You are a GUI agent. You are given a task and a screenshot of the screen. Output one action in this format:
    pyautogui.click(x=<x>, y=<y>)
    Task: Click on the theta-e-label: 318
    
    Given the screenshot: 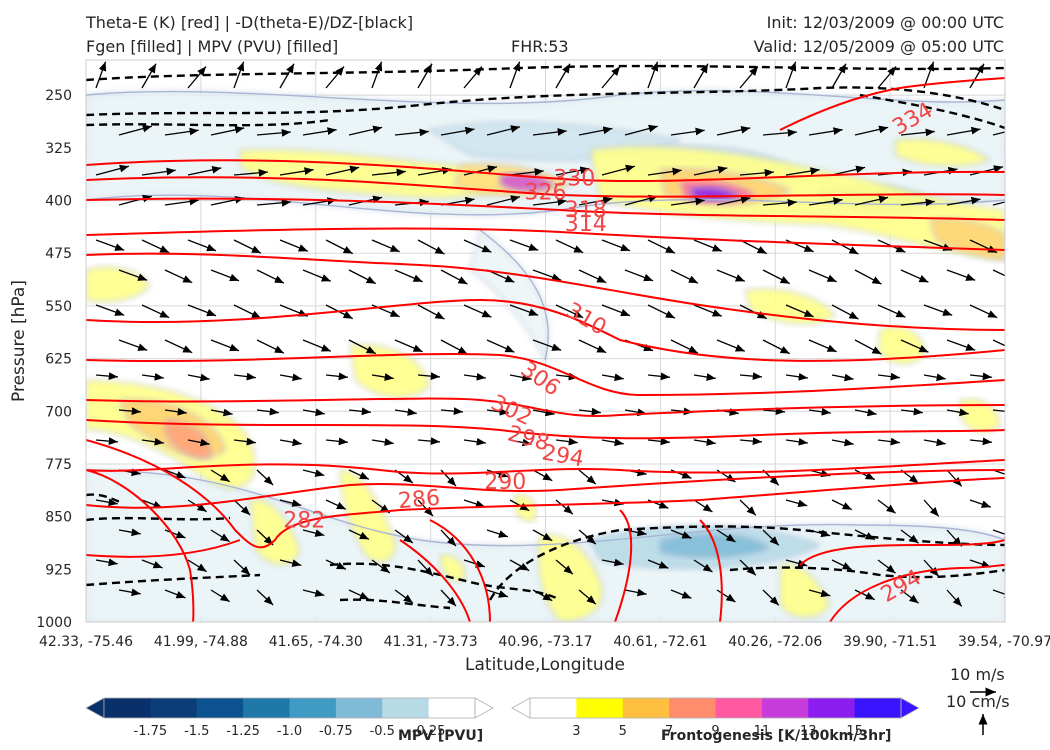 What is the action you would take?
    pyautogui.click(x=586, y=210)
    